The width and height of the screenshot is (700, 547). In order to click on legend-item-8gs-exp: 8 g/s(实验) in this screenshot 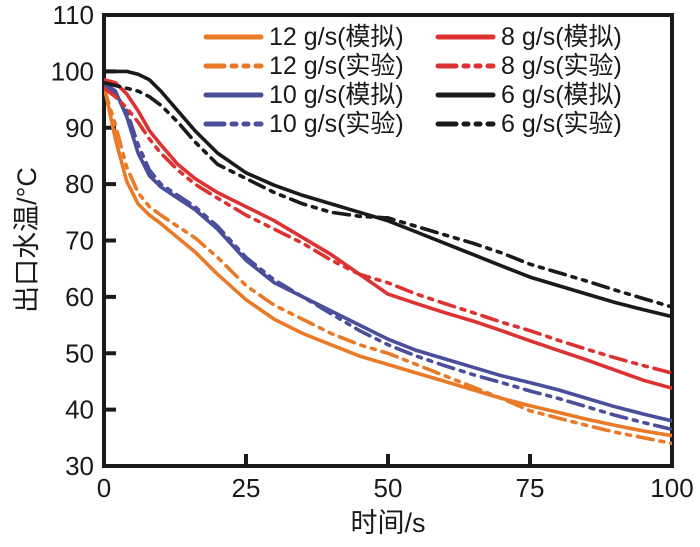, I will do `click(528, 66)`.